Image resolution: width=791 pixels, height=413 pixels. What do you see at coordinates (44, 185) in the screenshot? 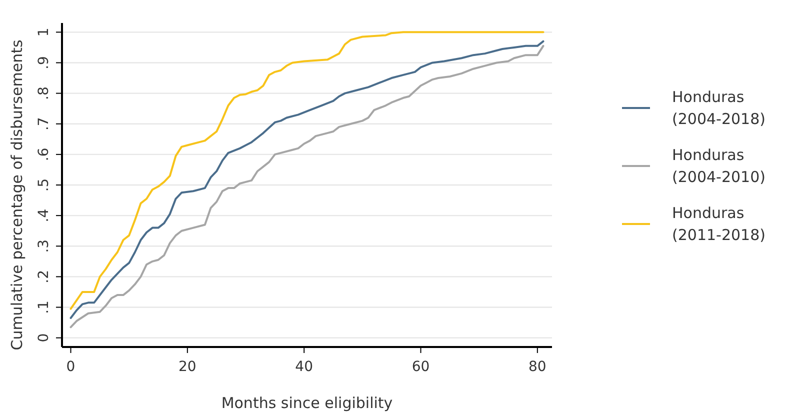
I see `y-tick-label: .5` at bounding box center [44, 185].